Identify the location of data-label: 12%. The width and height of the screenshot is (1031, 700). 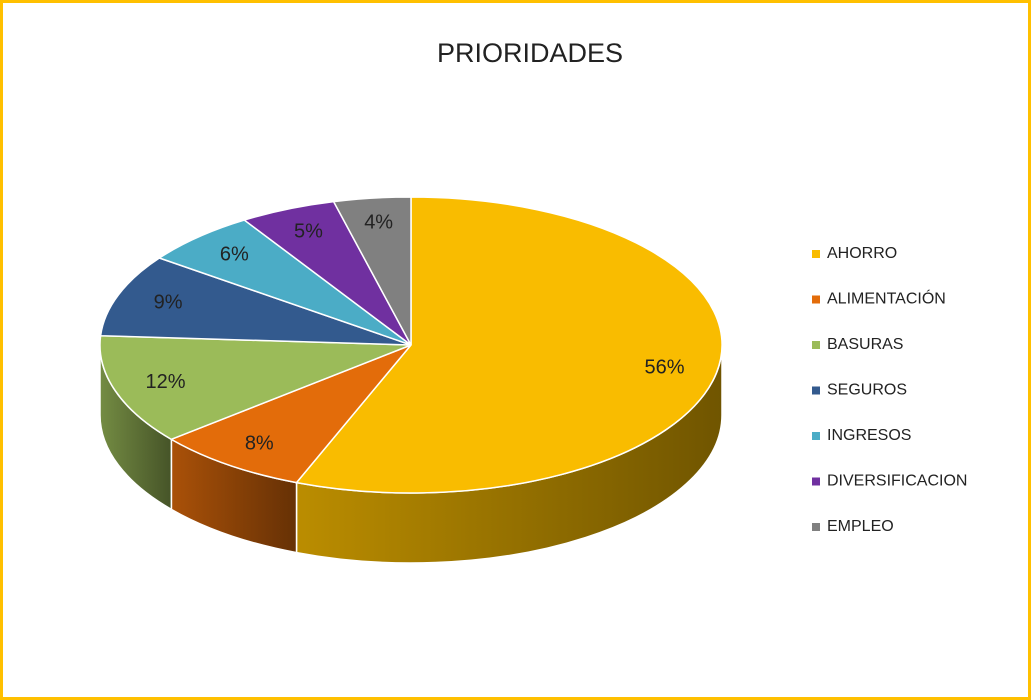
(165, 382).